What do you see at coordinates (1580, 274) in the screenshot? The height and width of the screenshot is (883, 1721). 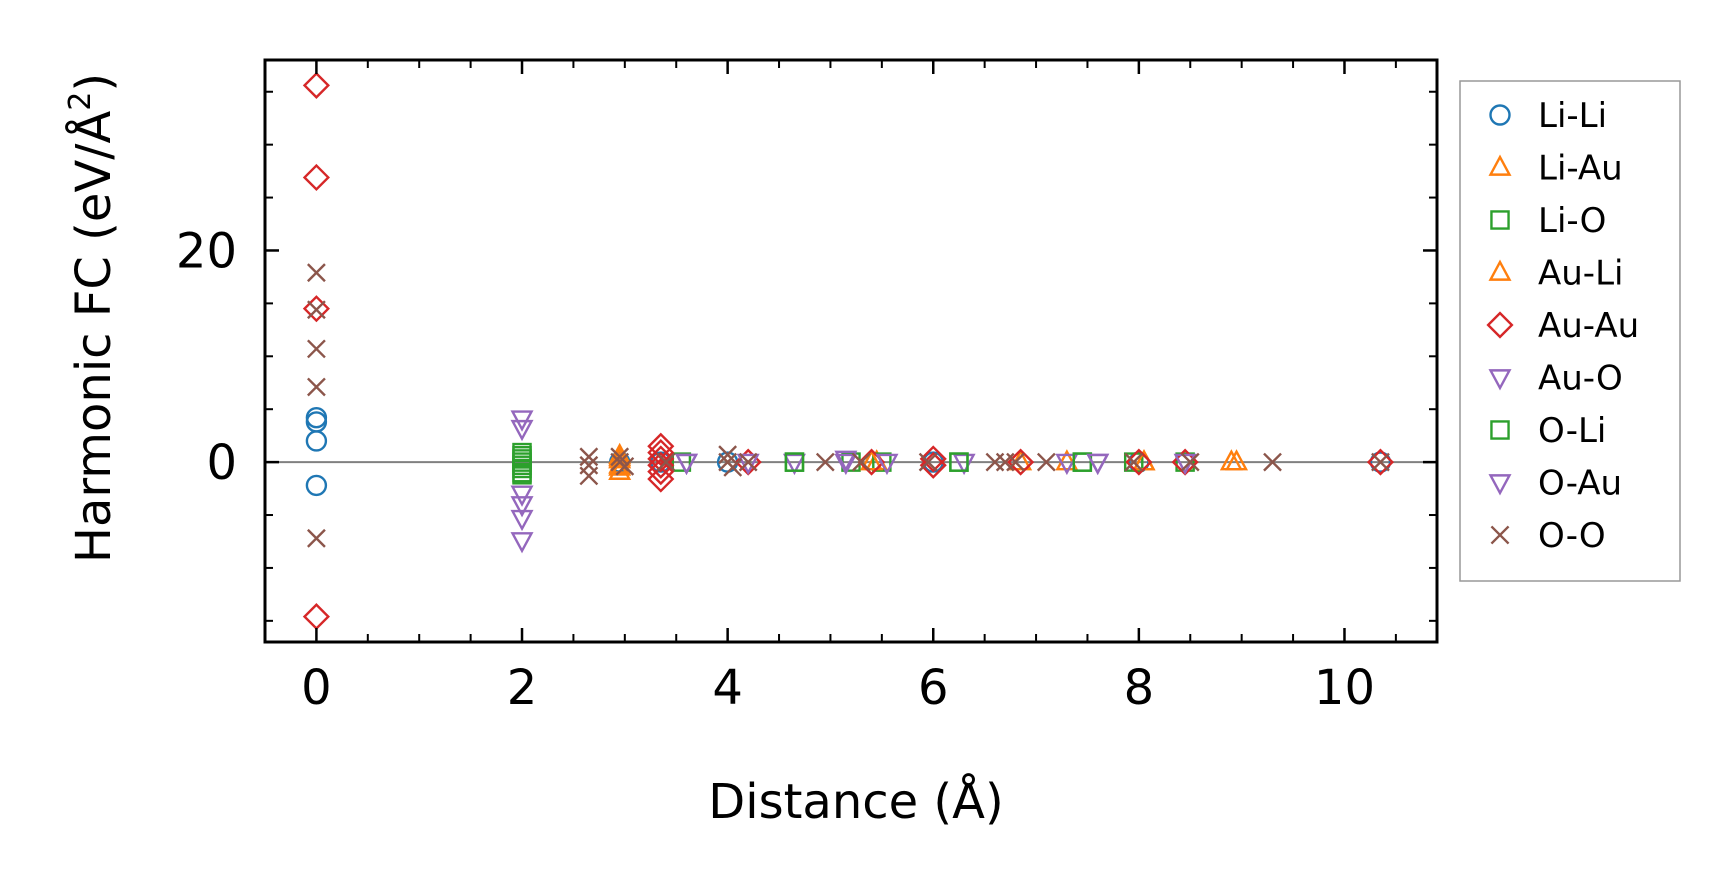 I see `legend-label-au-li: Au-Li` at bounding box center [1580, 274].